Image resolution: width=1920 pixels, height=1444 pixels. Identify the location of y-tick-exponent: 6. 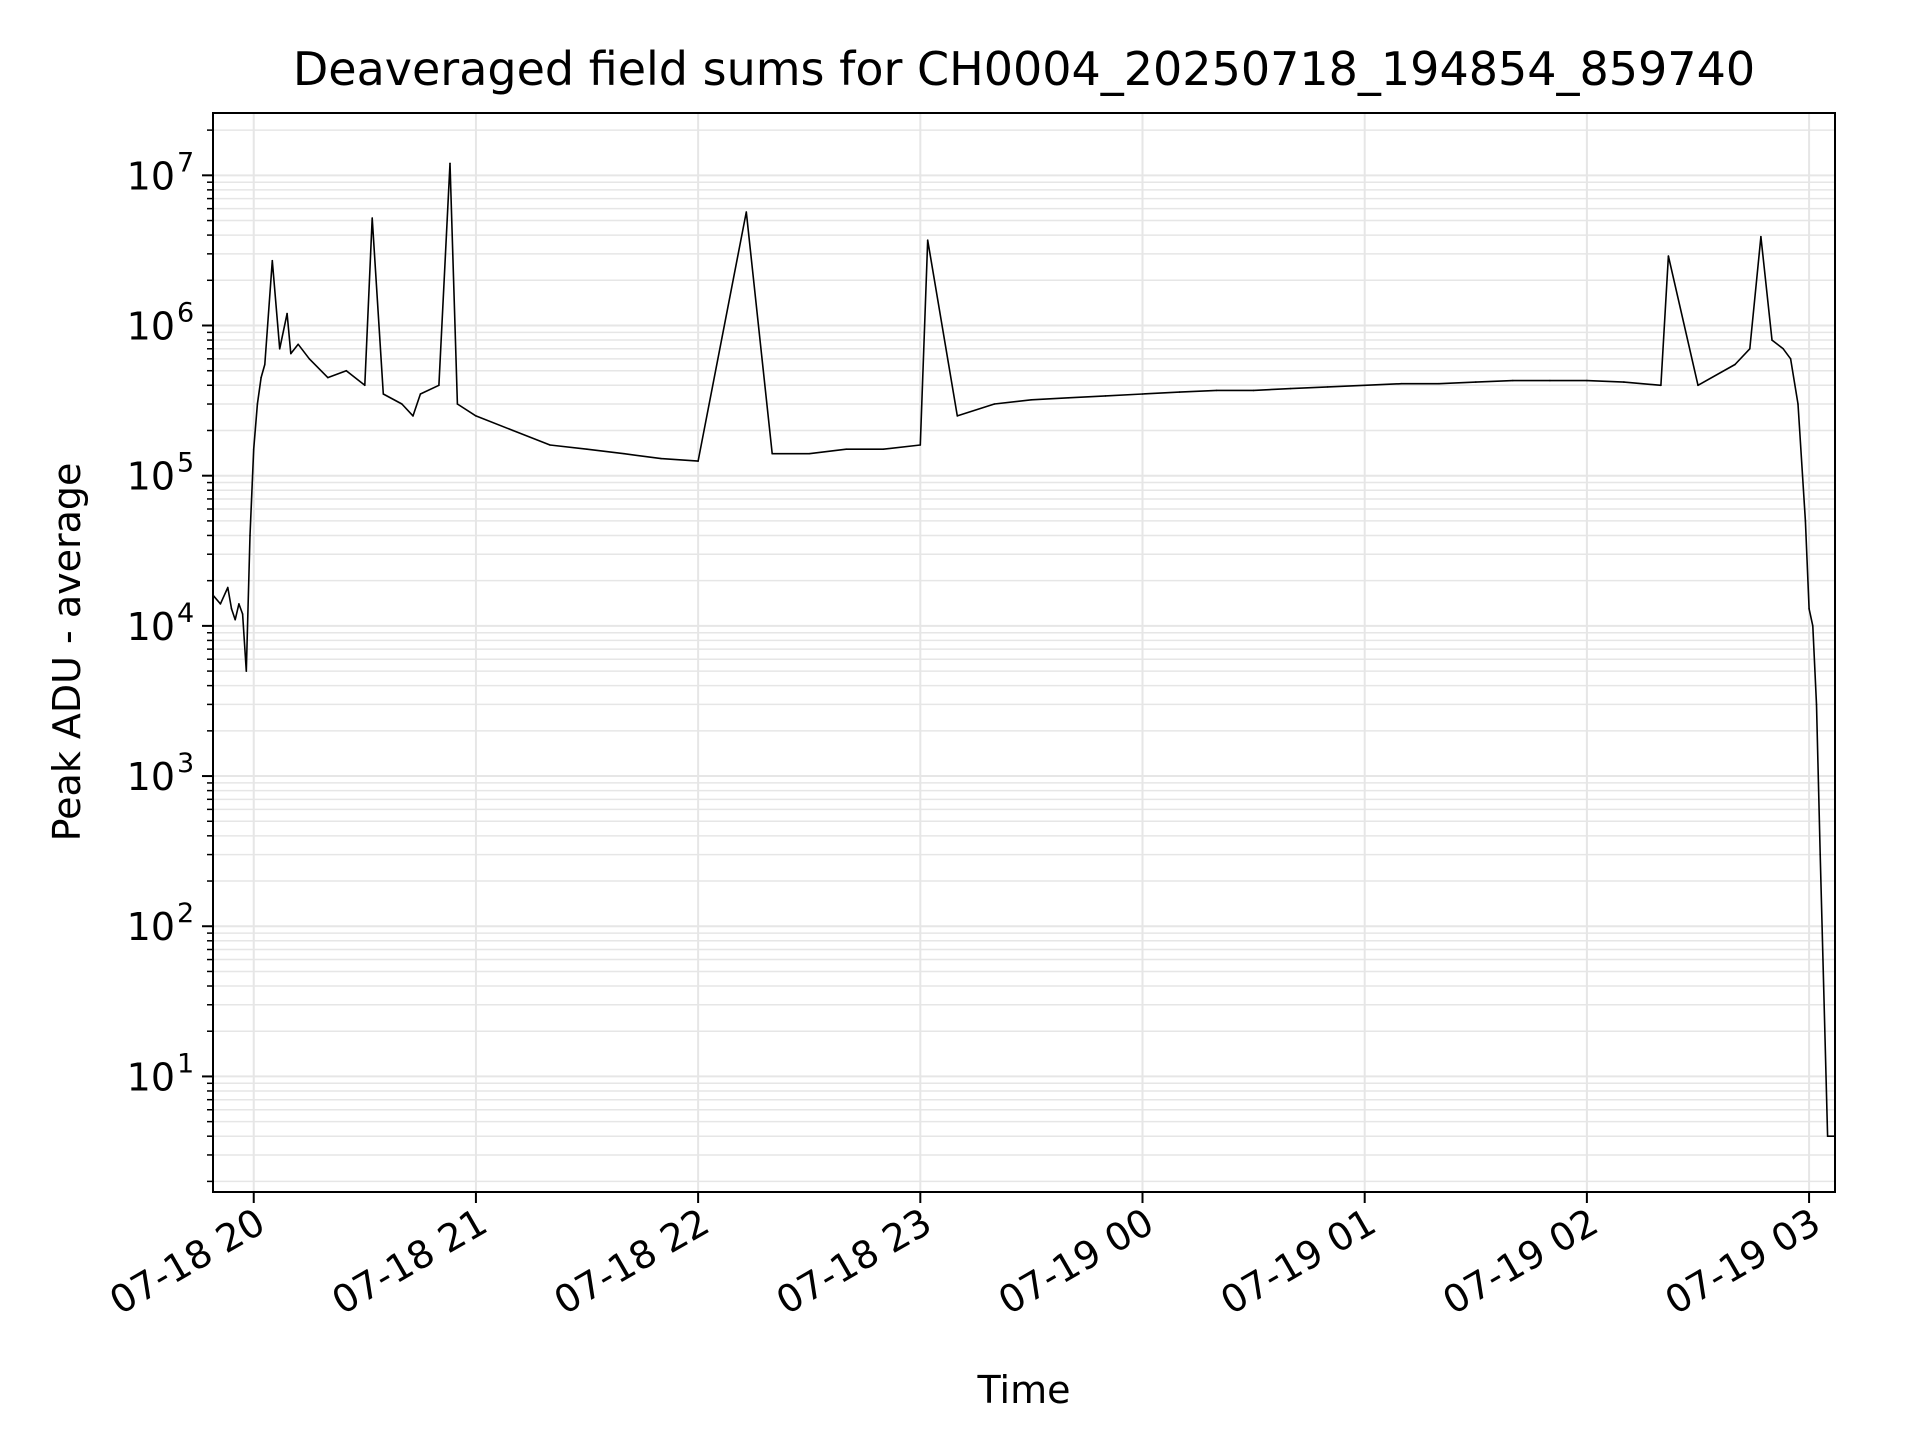
(185, 313).